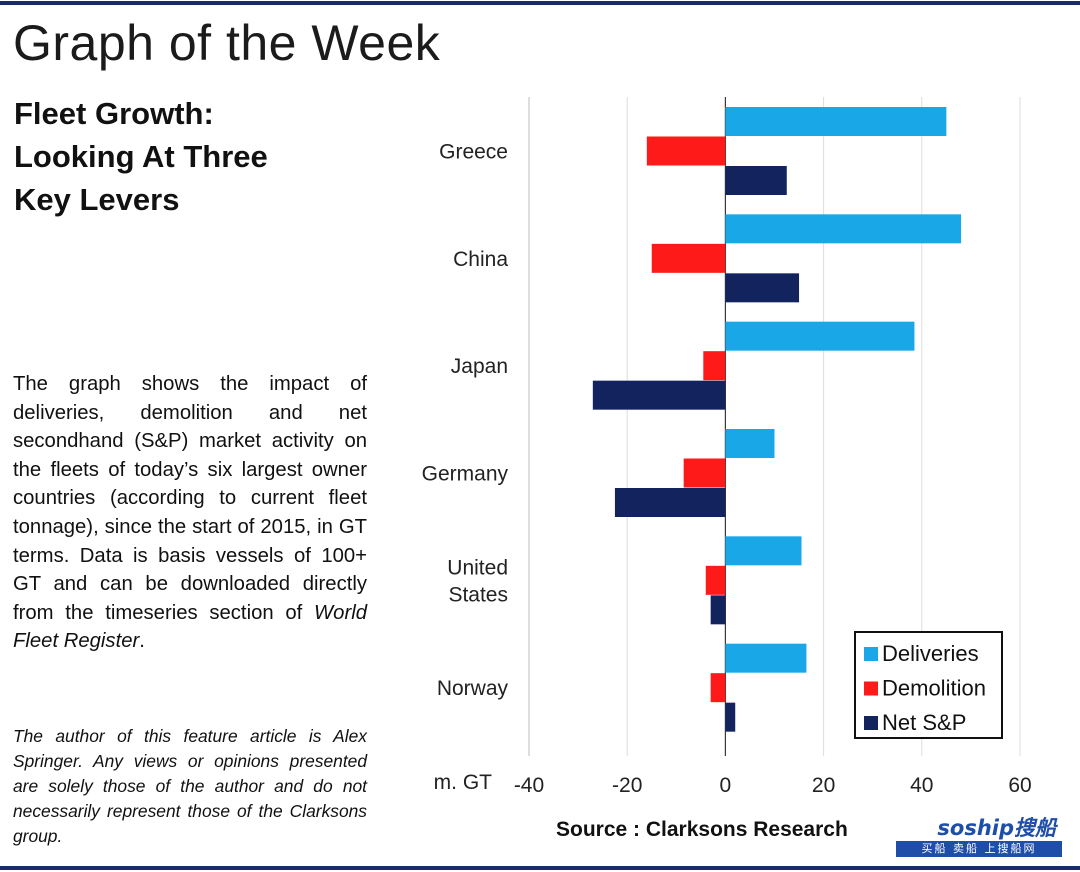 This screenshot has width=1080, height=872. Describe the element at coordinates (540, 3) in the screenshot. I see `top-rule` at that location.